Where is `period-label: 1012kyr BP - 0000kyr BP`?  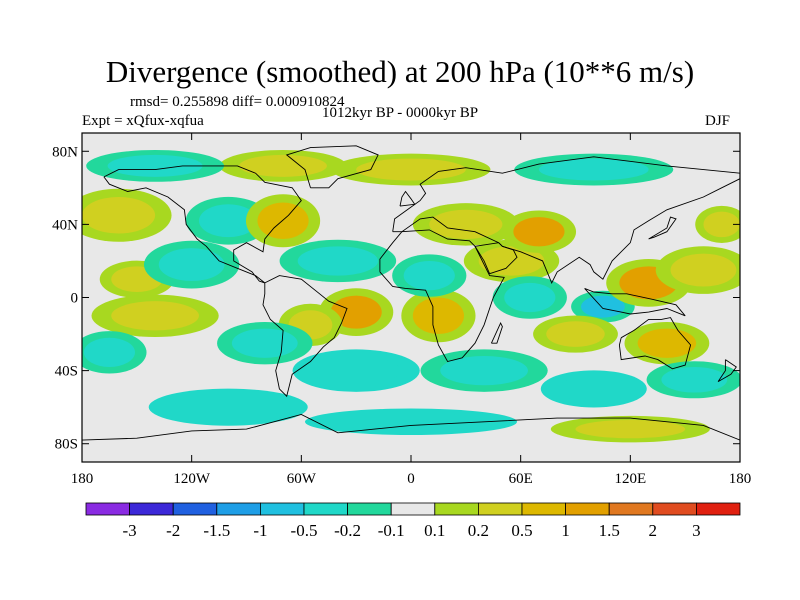 period-label: 1012kyr BP - 0000kyr BP is located at coordinates (400, 113).